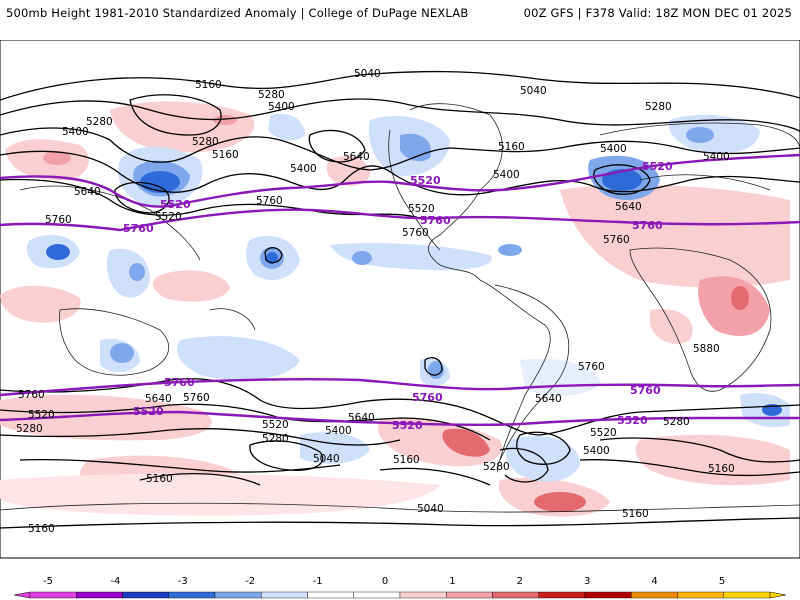 Image resolution: width=800 pixels, height=600 pixels. I want to click on colorbar-tick-label: -5, so click(48, 581).